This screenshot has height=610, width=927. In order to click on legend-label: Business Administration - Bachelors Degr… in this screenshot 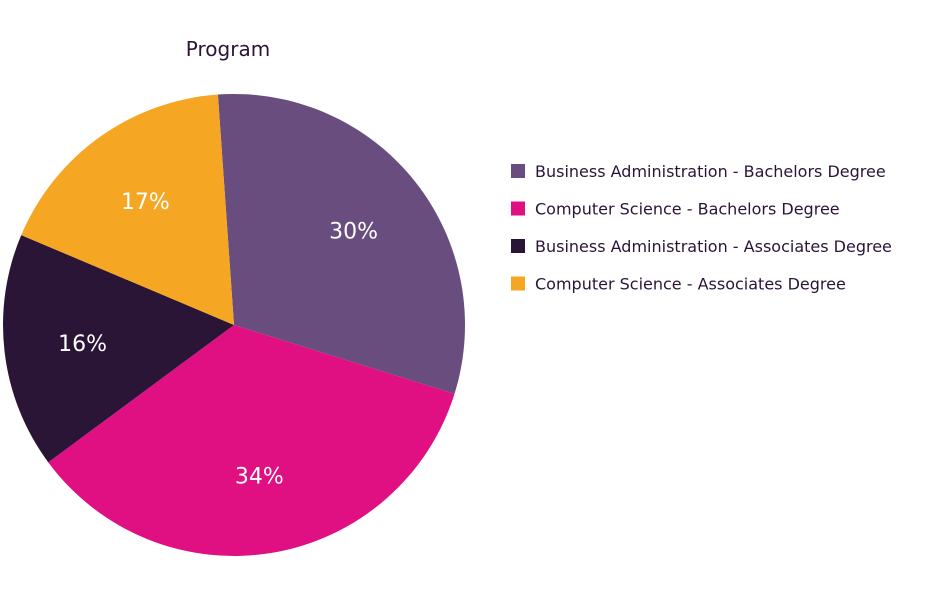, I will do `click(710, 171)`.